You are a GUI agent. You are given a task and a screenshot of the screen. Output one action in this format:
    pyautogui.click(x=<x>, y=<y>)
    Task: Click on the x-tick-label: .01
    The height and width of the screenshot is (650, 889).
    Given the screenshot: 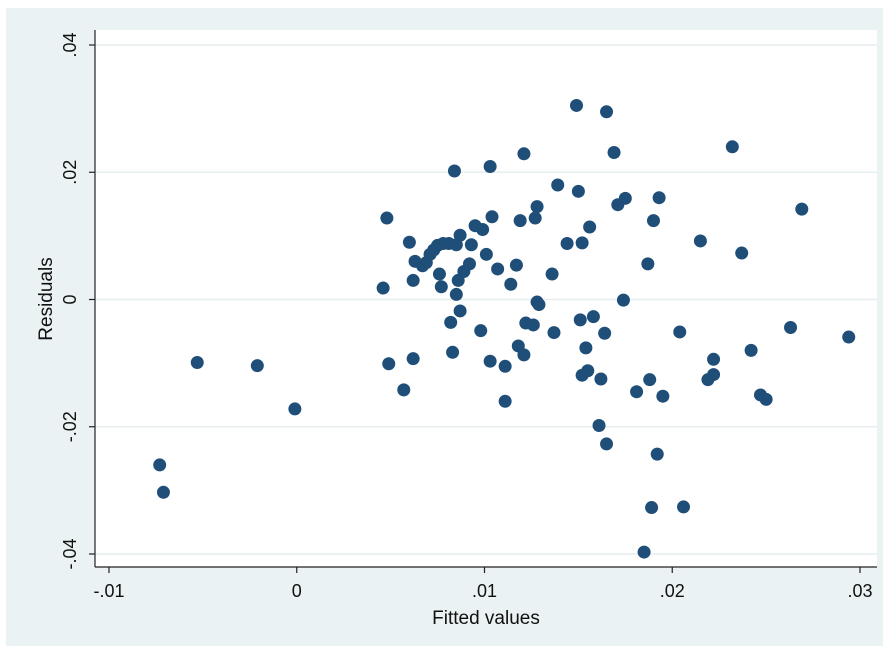 What is the action you would take?
    pyautogui.click(x=484, y=591)
    